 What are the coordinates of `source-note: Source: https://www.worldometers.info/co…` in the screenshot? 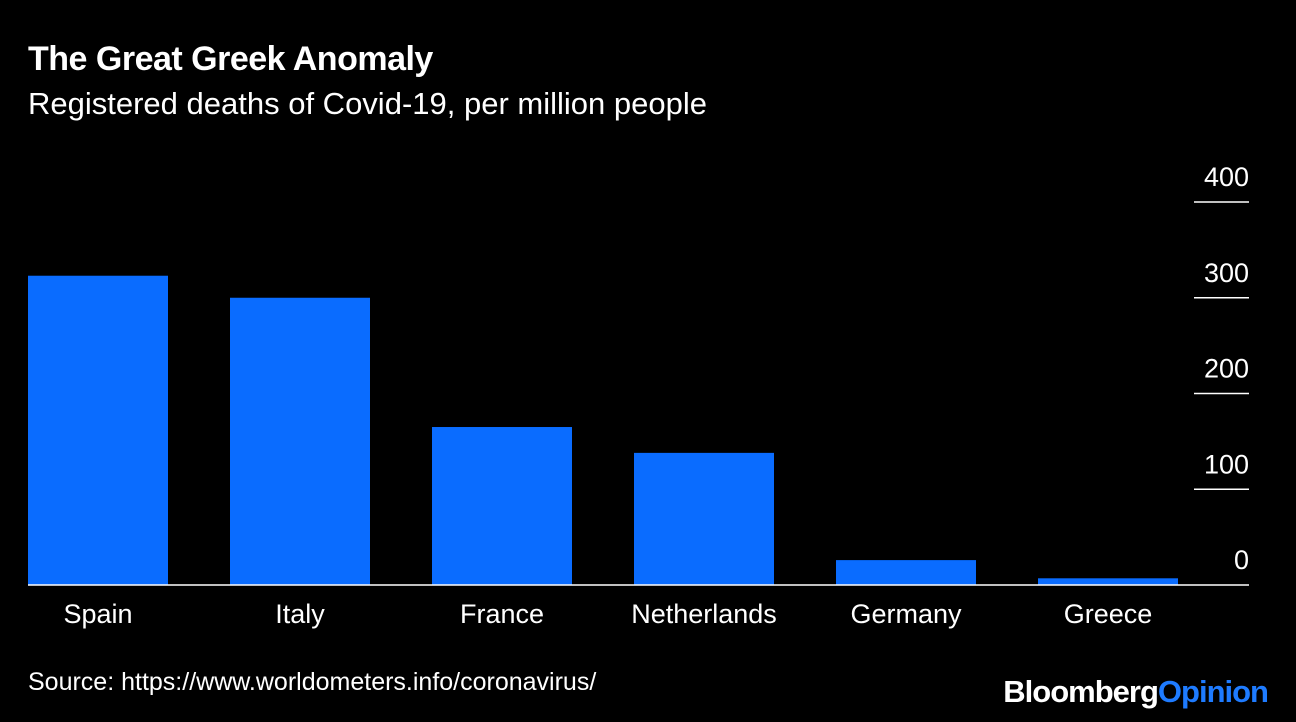 It's located at (312, 682).